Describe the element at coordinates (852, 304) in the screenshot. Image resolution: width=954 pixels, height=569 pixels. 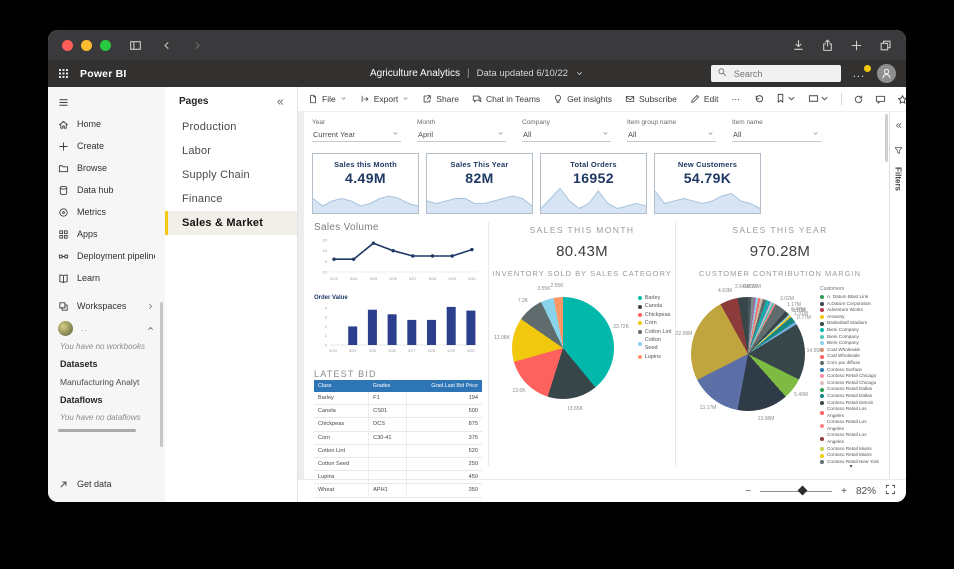
I see `legend-item: A.Datum Corporation` at that location.